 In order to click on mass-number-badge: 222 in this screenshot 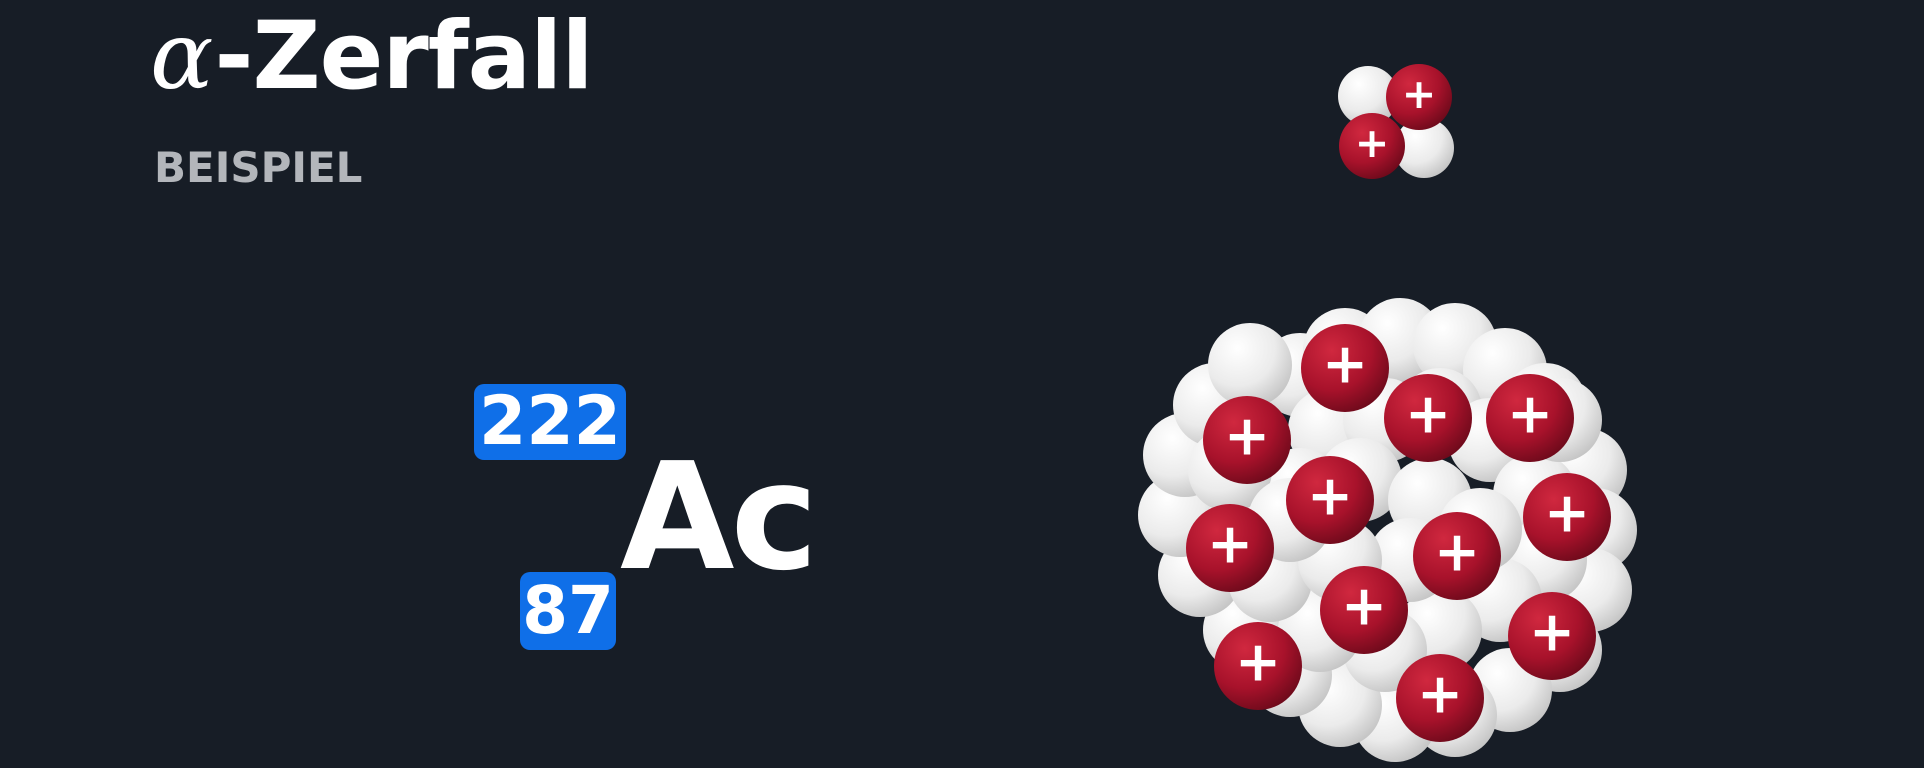, I will do `click(550, 422)`.